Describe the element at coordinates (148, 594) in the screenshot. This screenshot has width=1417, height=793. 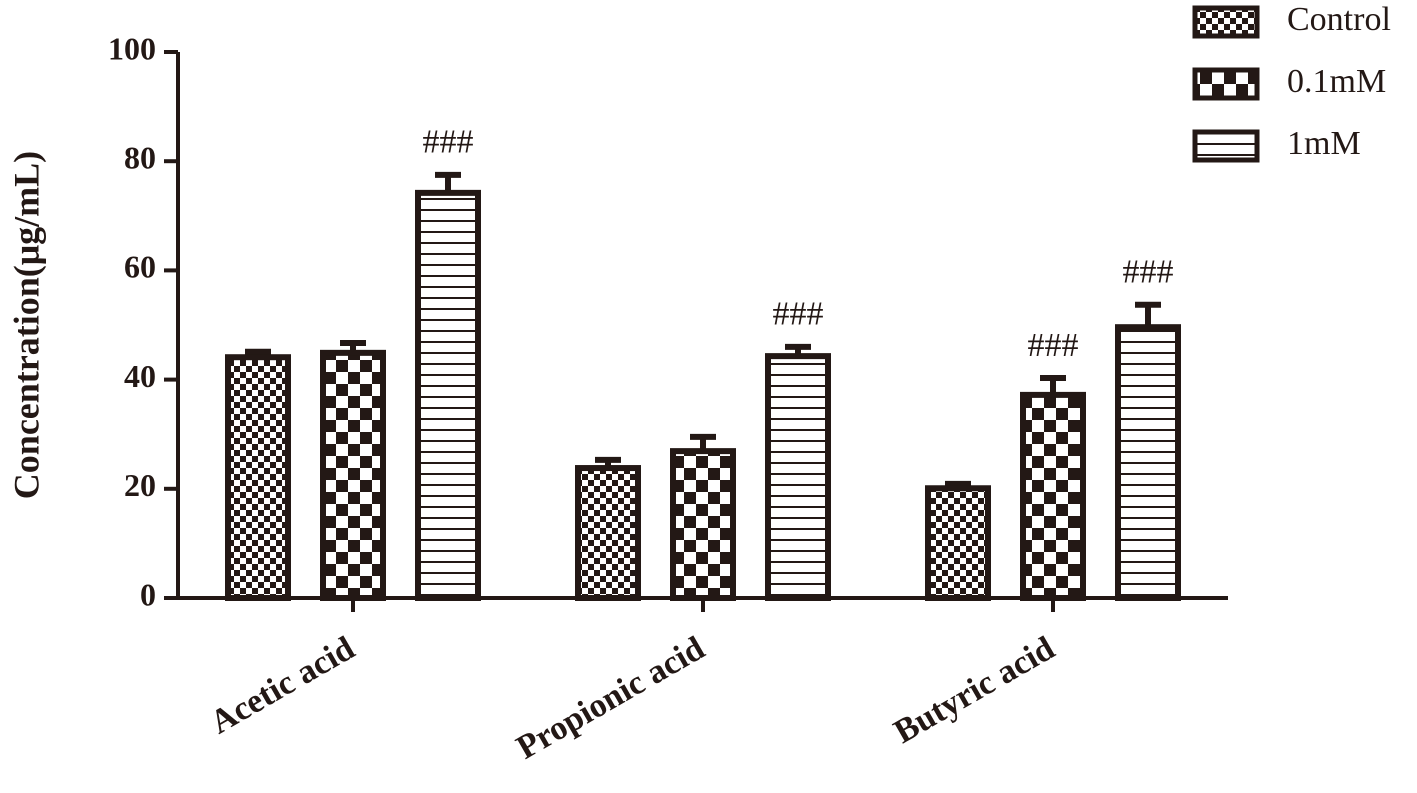
I see `y-tick-label: 0` at that location.